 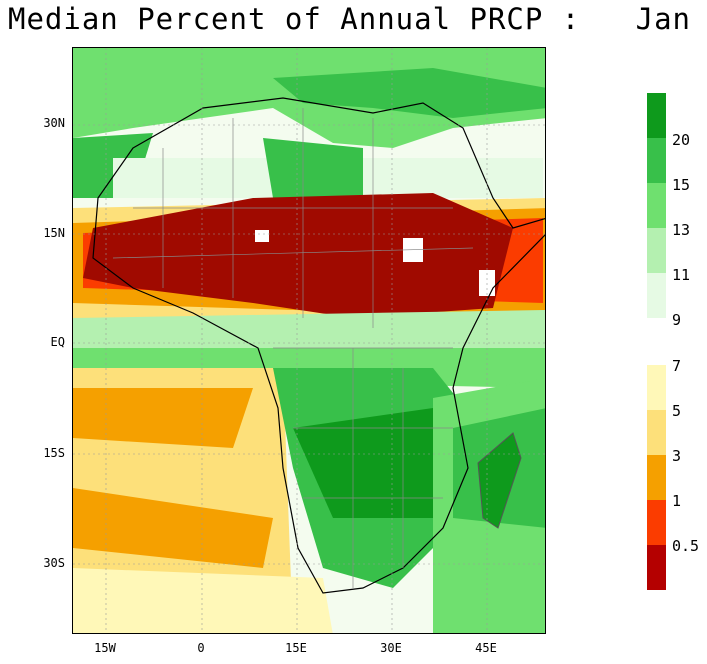 What do you see at coordinates (57, 342) in the screenshot?
I see `lat-label-eq: EQ` at bounding box center [57, 342].